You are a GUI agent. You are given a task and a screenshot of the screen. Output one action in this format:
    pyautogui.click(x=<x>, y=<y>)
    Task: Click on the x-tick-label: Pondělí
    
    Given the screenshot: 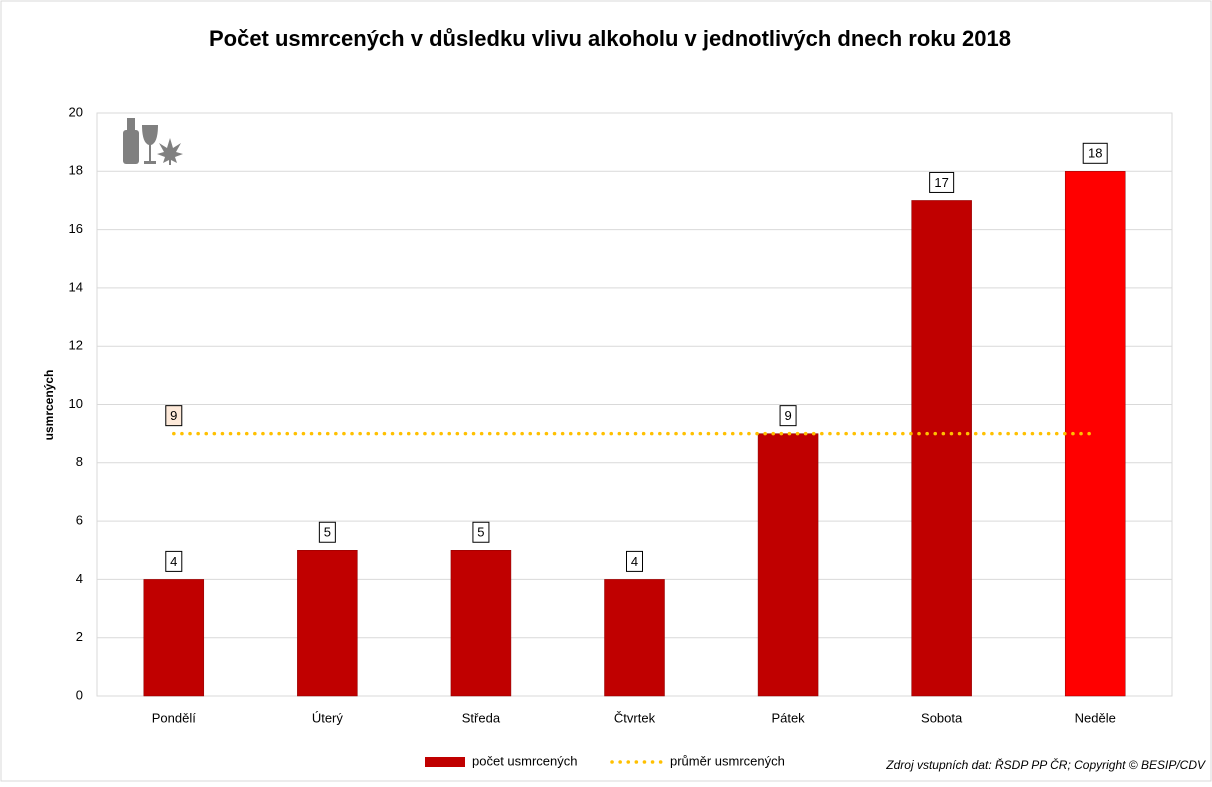 What is the action you would take?
    pyautogui.click(x=174, y=717)
    